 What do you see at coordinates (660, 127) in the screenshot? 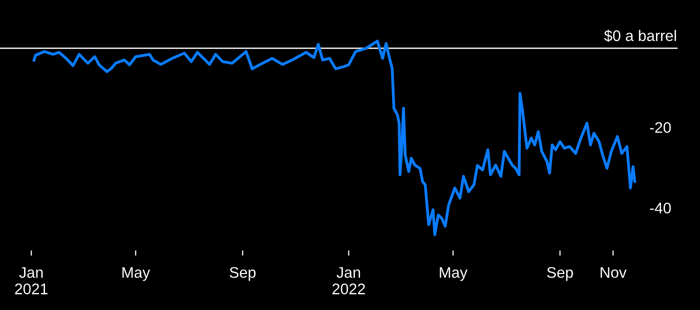
I see `y-tick-label: -20` at bounding box center [660, 127].